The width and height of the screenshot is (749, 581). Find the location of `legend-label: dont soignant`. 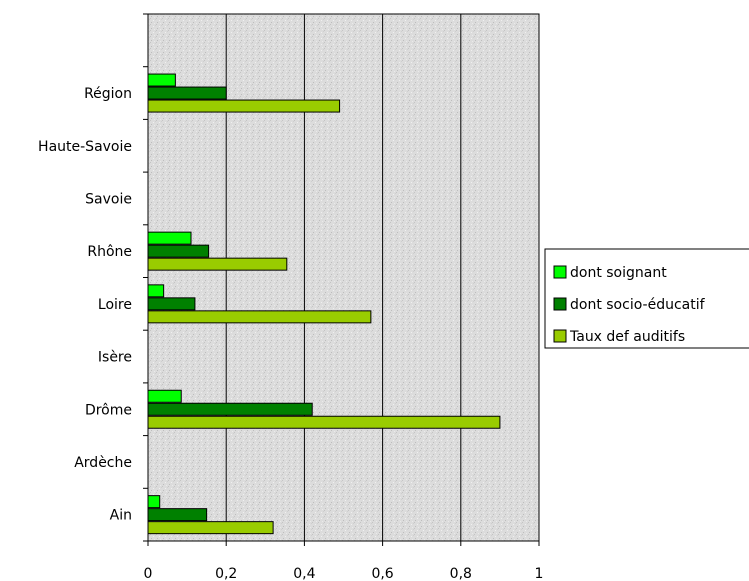

legend-label: dont soignant is located at coordinates (618, 273).